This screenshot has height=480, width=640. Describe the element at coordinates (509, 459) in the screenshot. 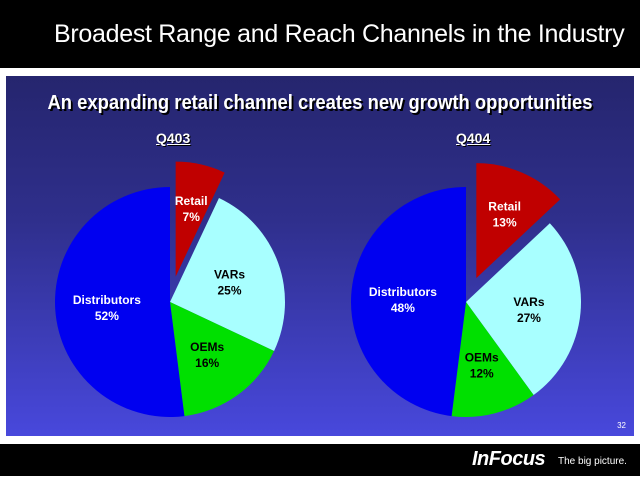

I see `infocus-logo: InFocus` at that location.